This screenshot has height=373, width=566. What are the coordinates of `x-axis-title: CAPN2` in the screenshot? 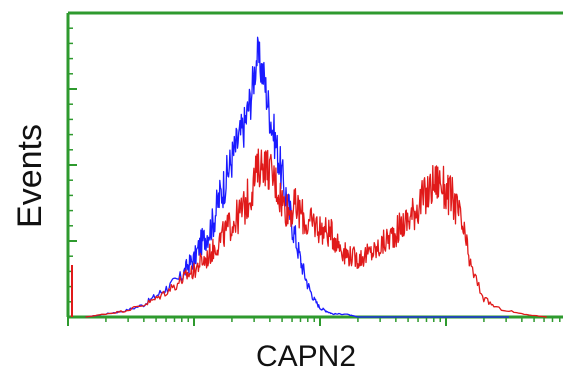 It's located at (306, 356).